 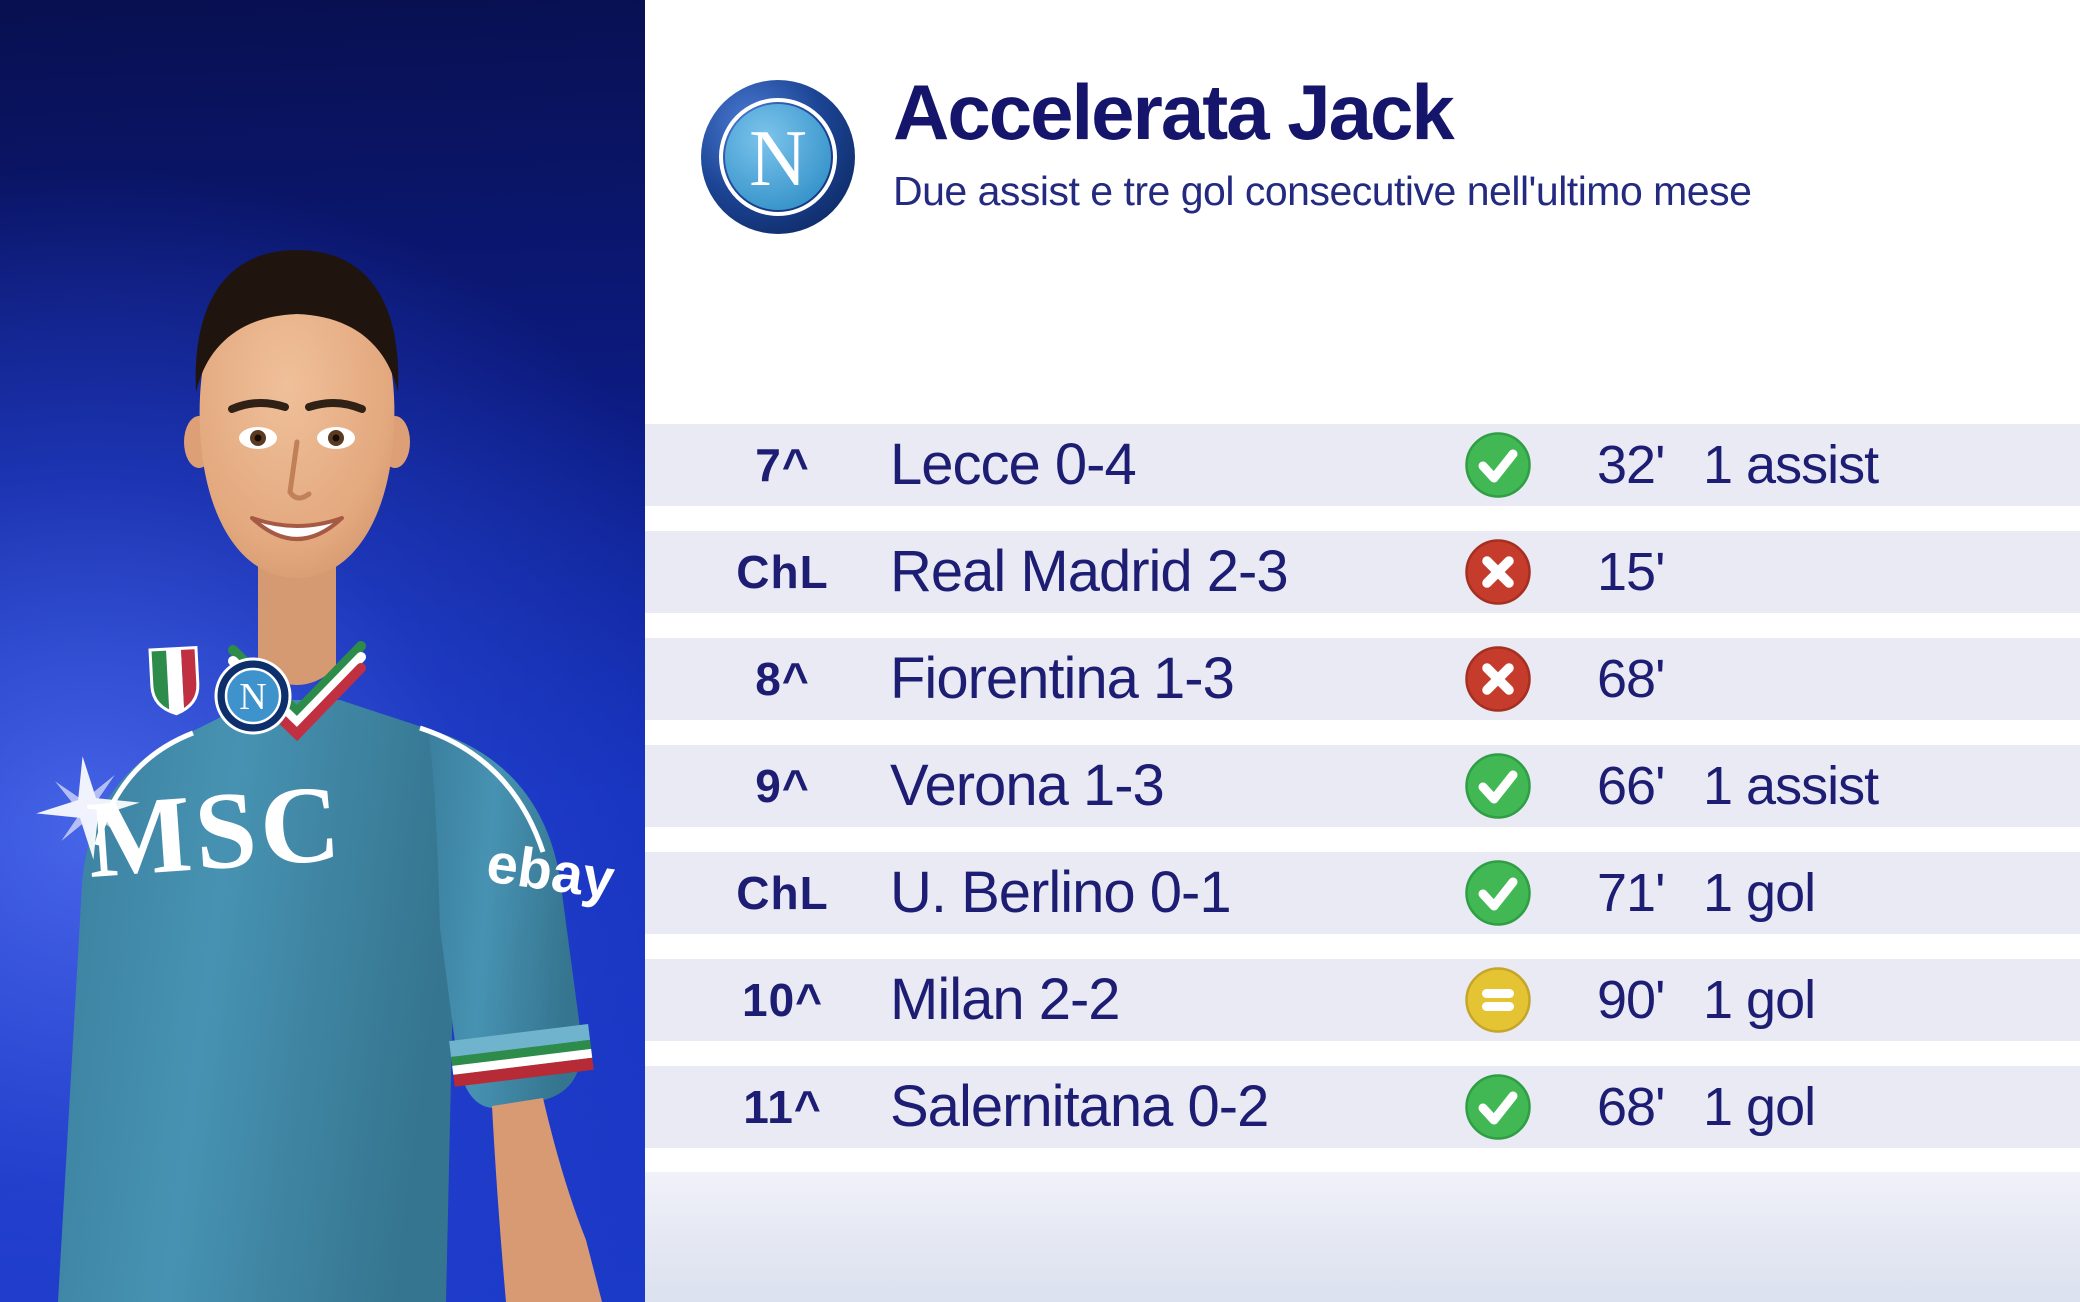 What do you see at coordinates (1062, 678) in the screenshot?
I see `fixture-label: Fiorentina 1-3` at bounding box center [1062, 678].